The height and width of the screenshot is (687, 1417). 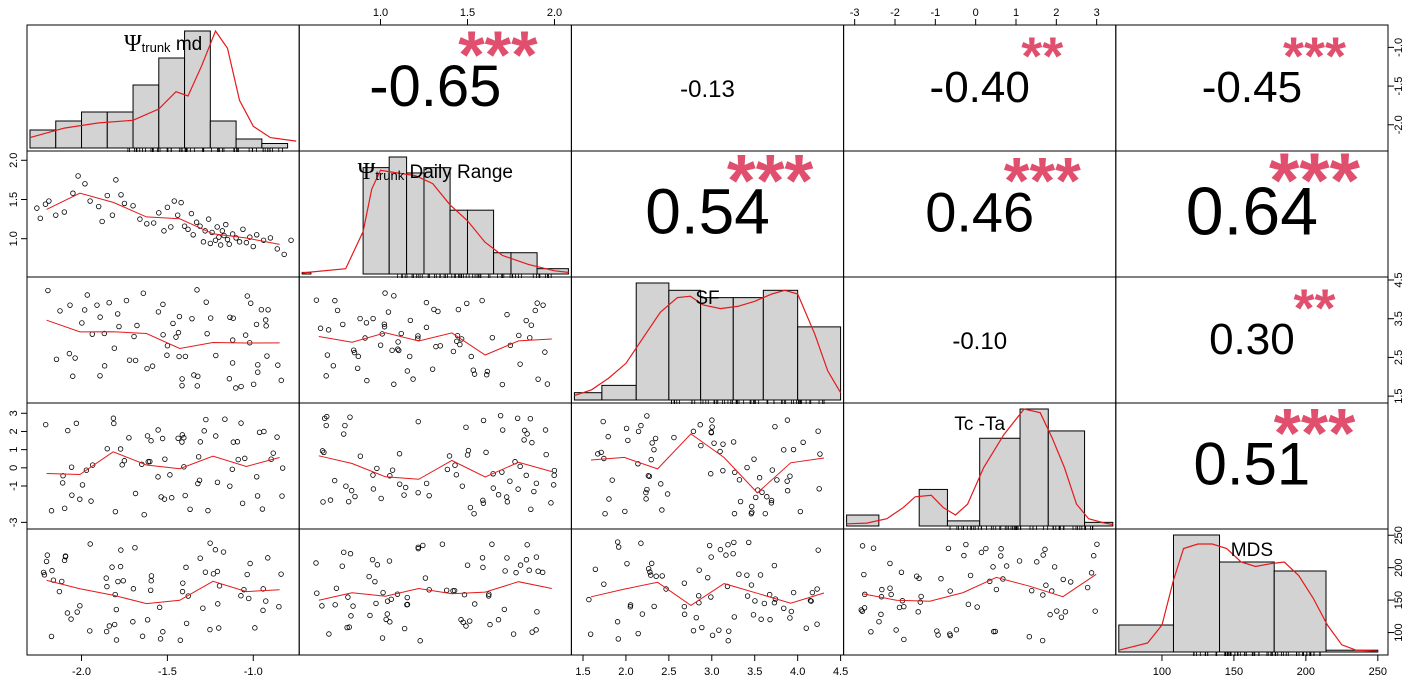 I want to click on correlation-value: 0.51, so click(x=1252, y=463).